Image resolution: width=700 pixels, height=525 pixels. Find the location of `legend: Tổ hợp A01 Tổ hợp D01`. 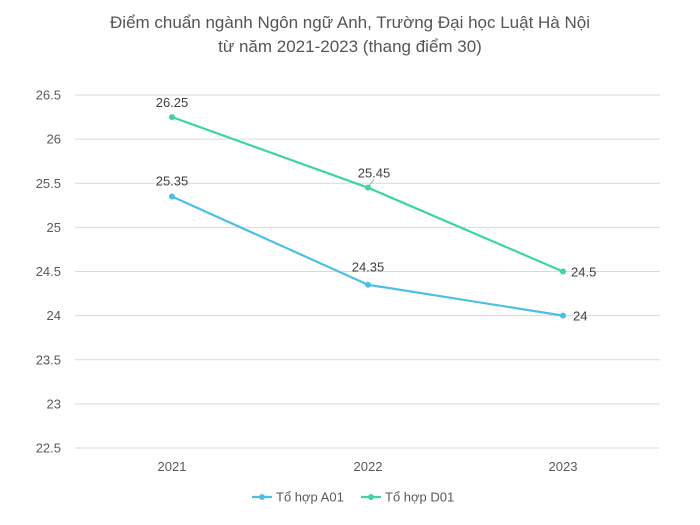

legend: Tổ hợp A01 Tổ hợp D01 is located at coordinates (353, 497).